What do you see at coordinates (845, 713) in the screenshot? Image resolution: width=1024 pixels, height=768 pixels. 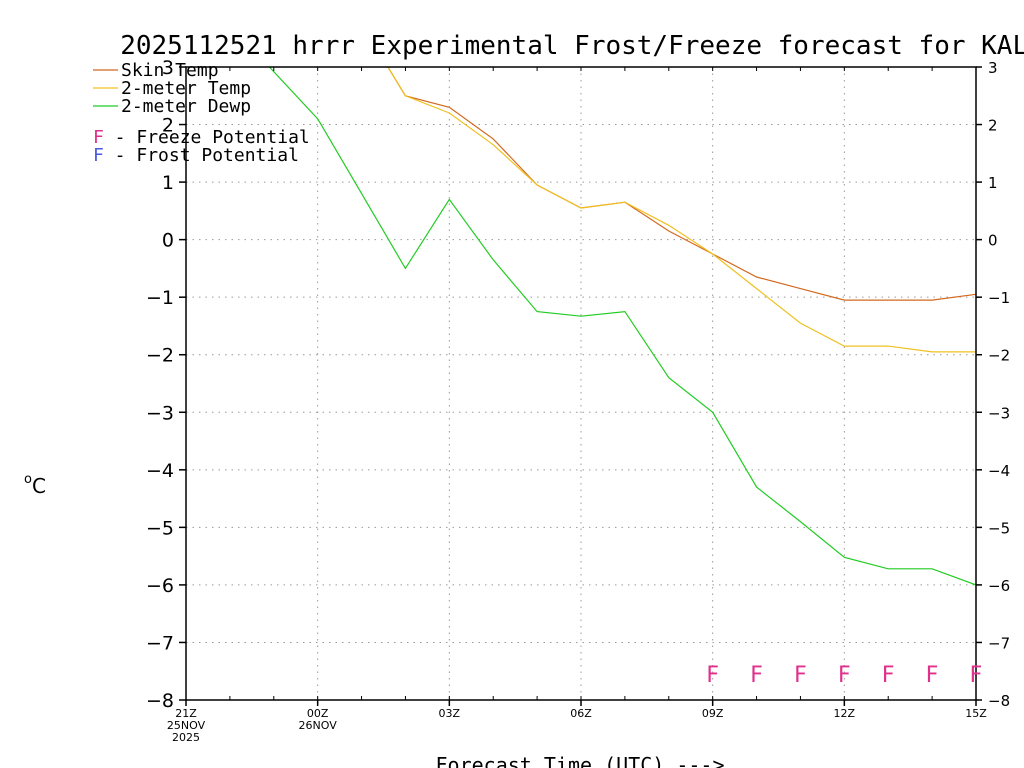 I see `x-tick-label: 12Z` at bounding box center [845, 713].